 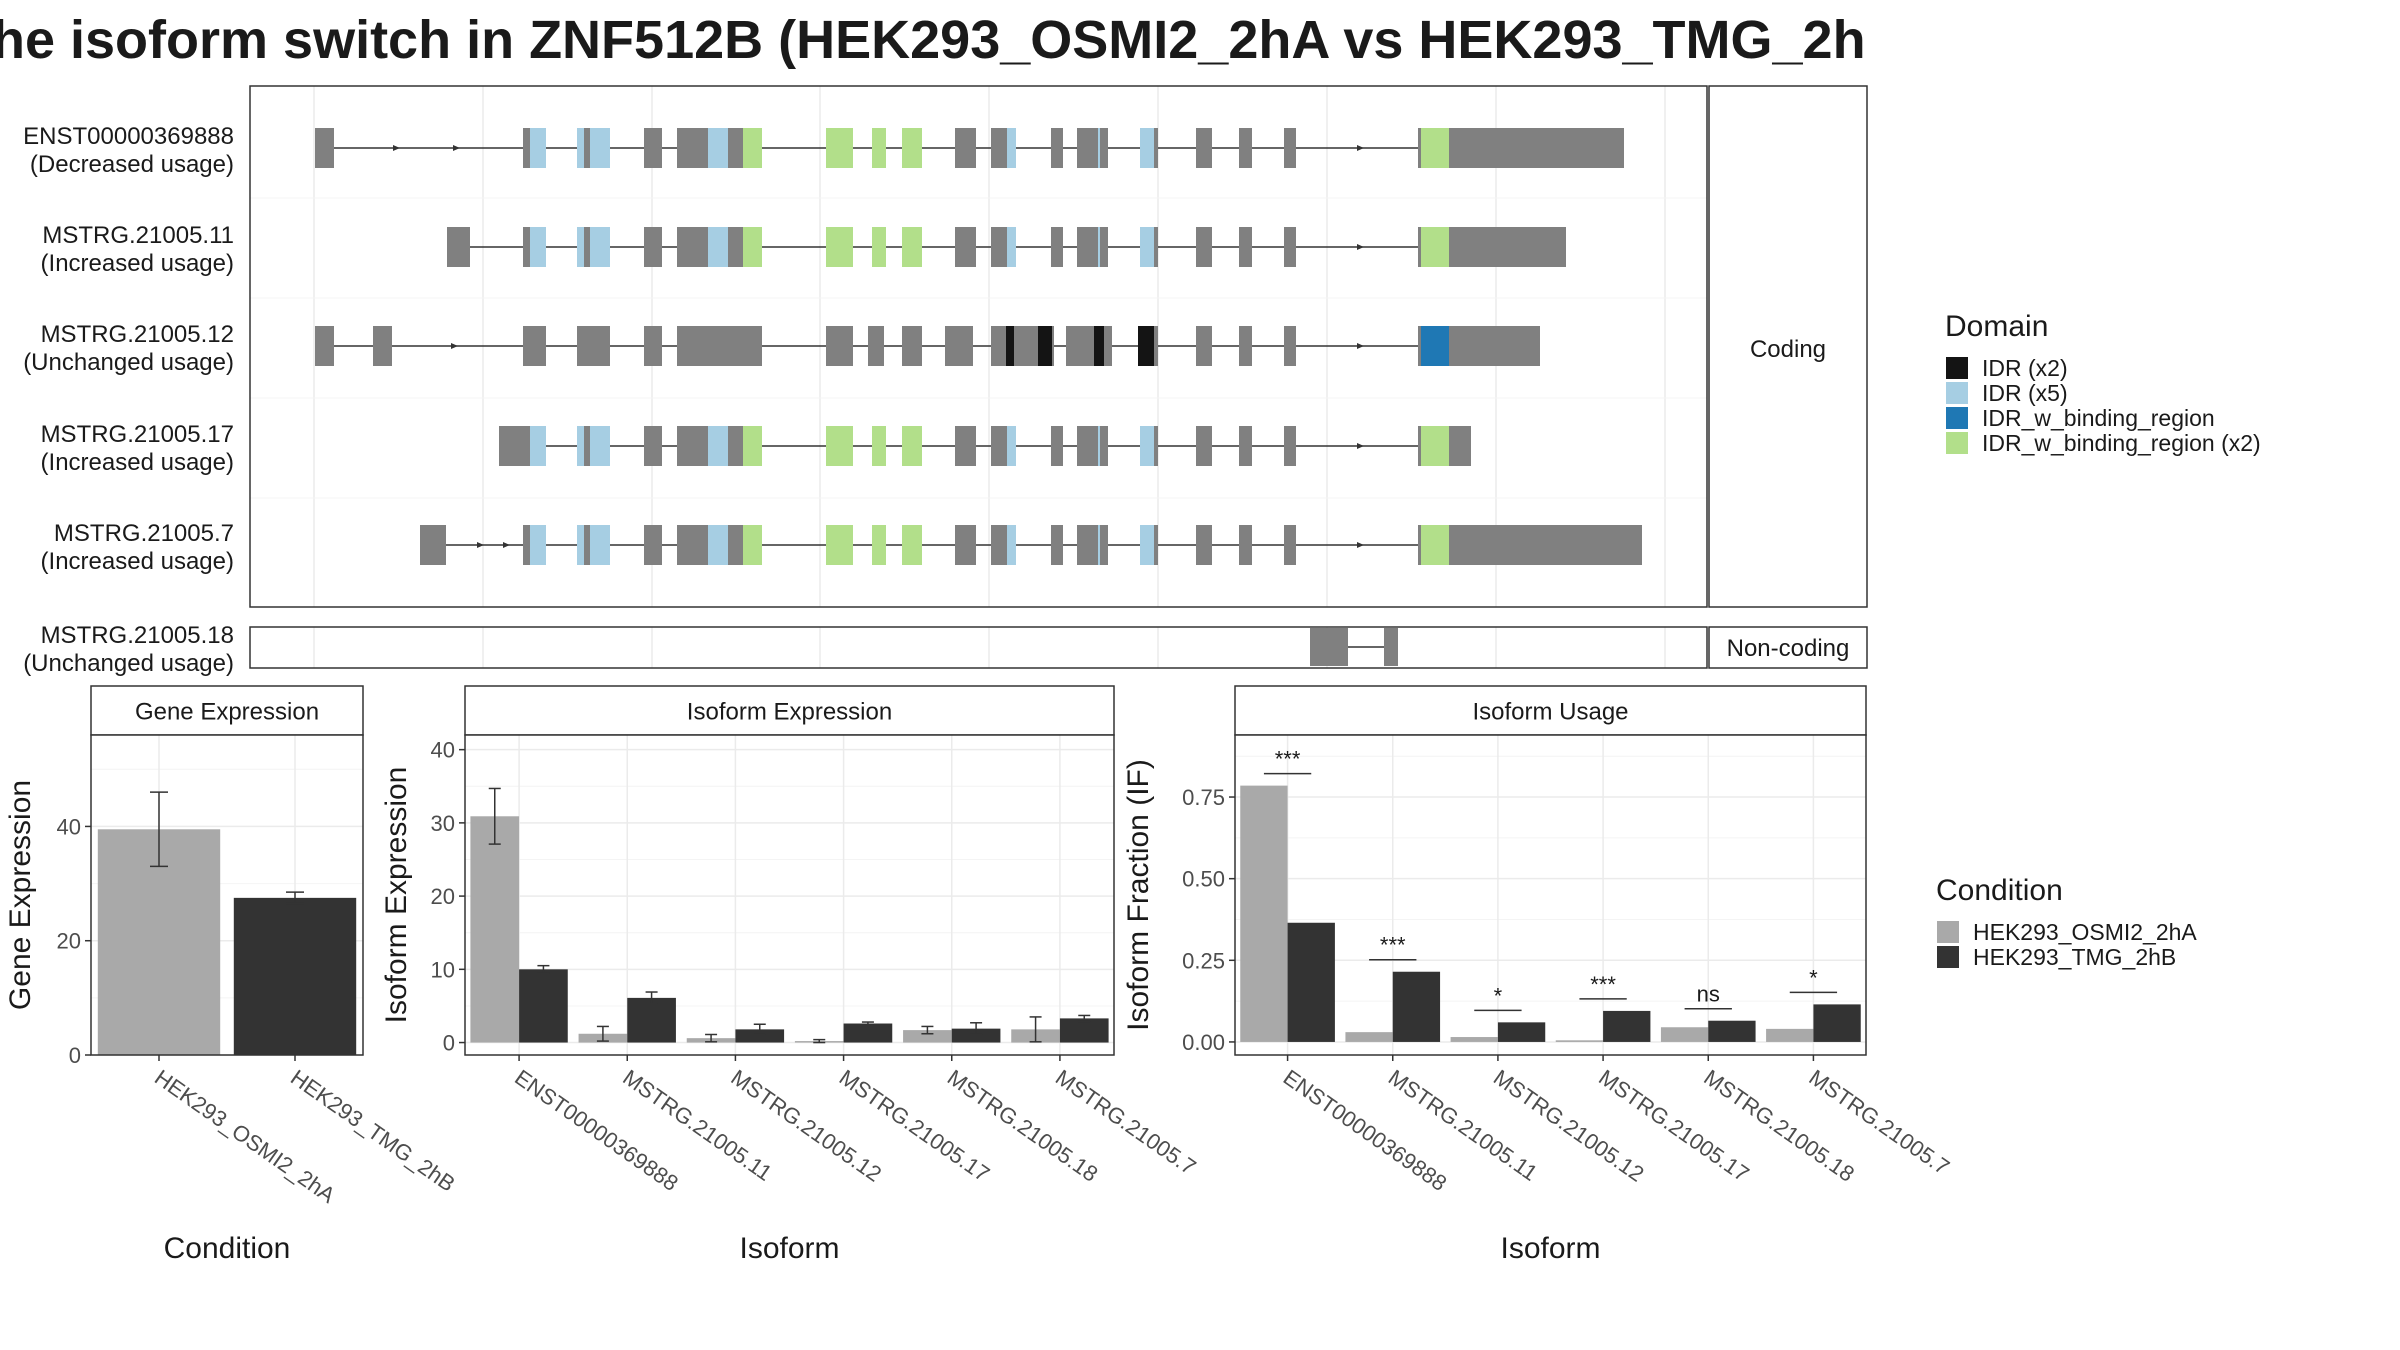 I want to click on panel-title-strip, so click(x=1550, y=710).